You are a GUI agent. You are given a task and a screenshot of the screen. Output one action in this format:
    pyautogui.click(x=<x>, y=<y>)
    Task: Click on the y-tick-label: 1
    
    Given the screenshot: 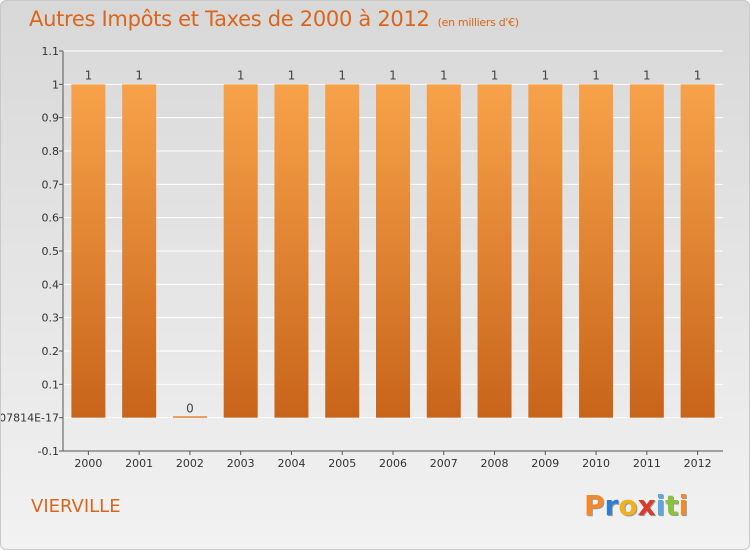 What is the action you would take?
    pyautogui.click(x=55, y=84)
    